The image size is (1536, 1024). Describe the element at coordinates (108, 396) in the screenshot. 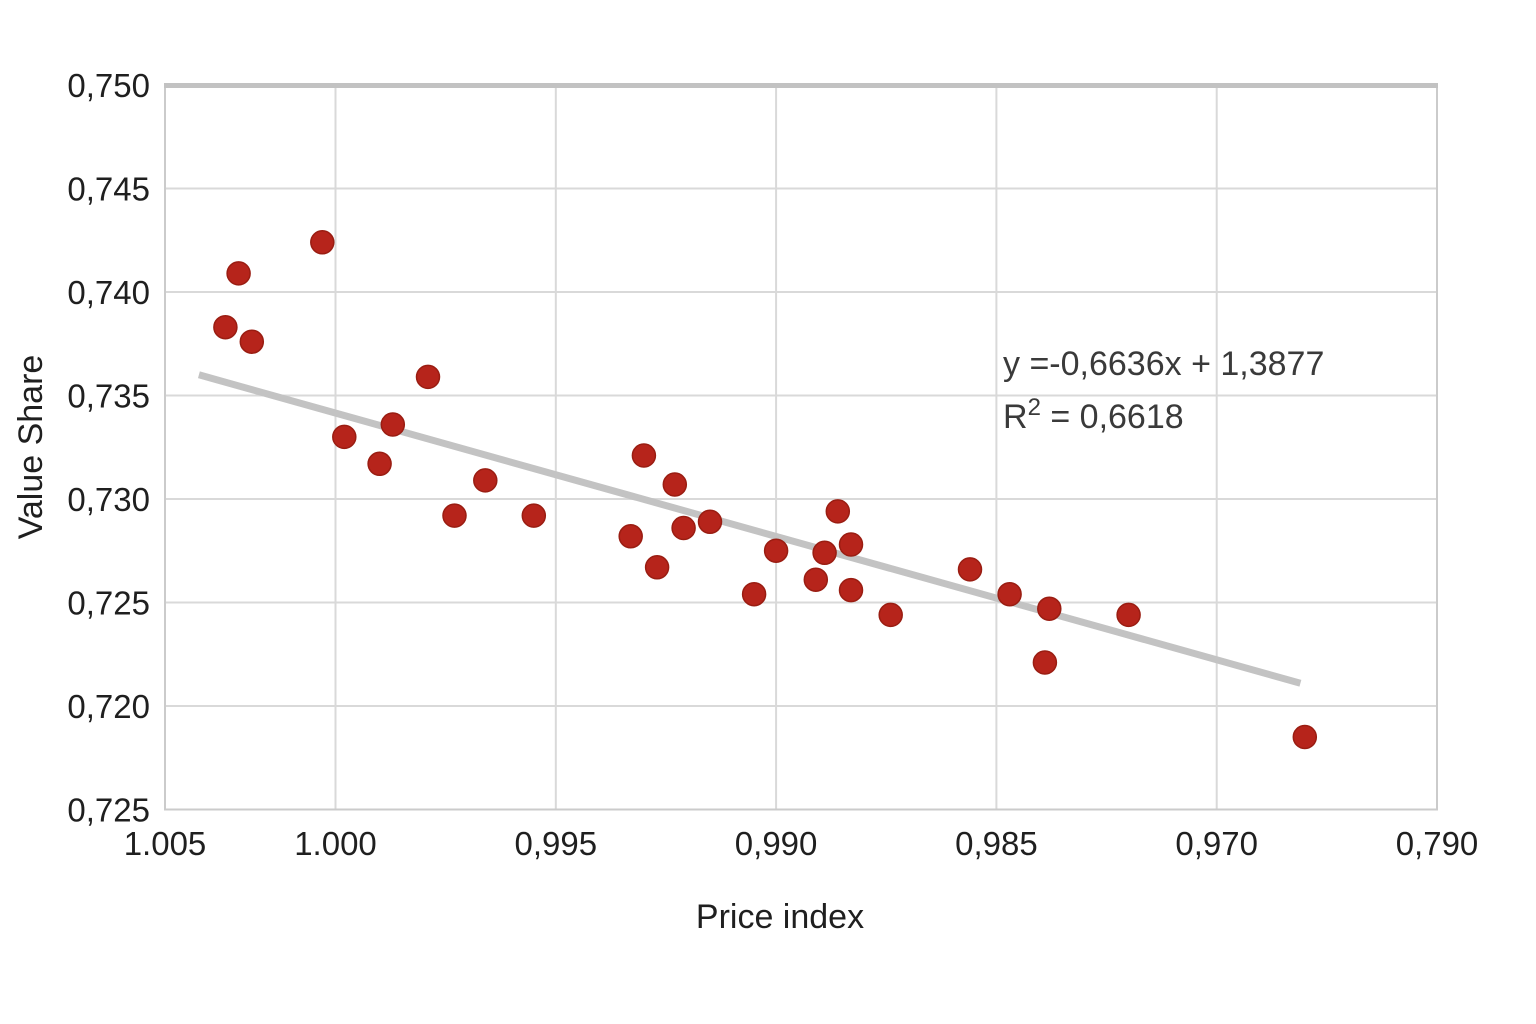

I see `y-tick-label: 0,735` at that location.